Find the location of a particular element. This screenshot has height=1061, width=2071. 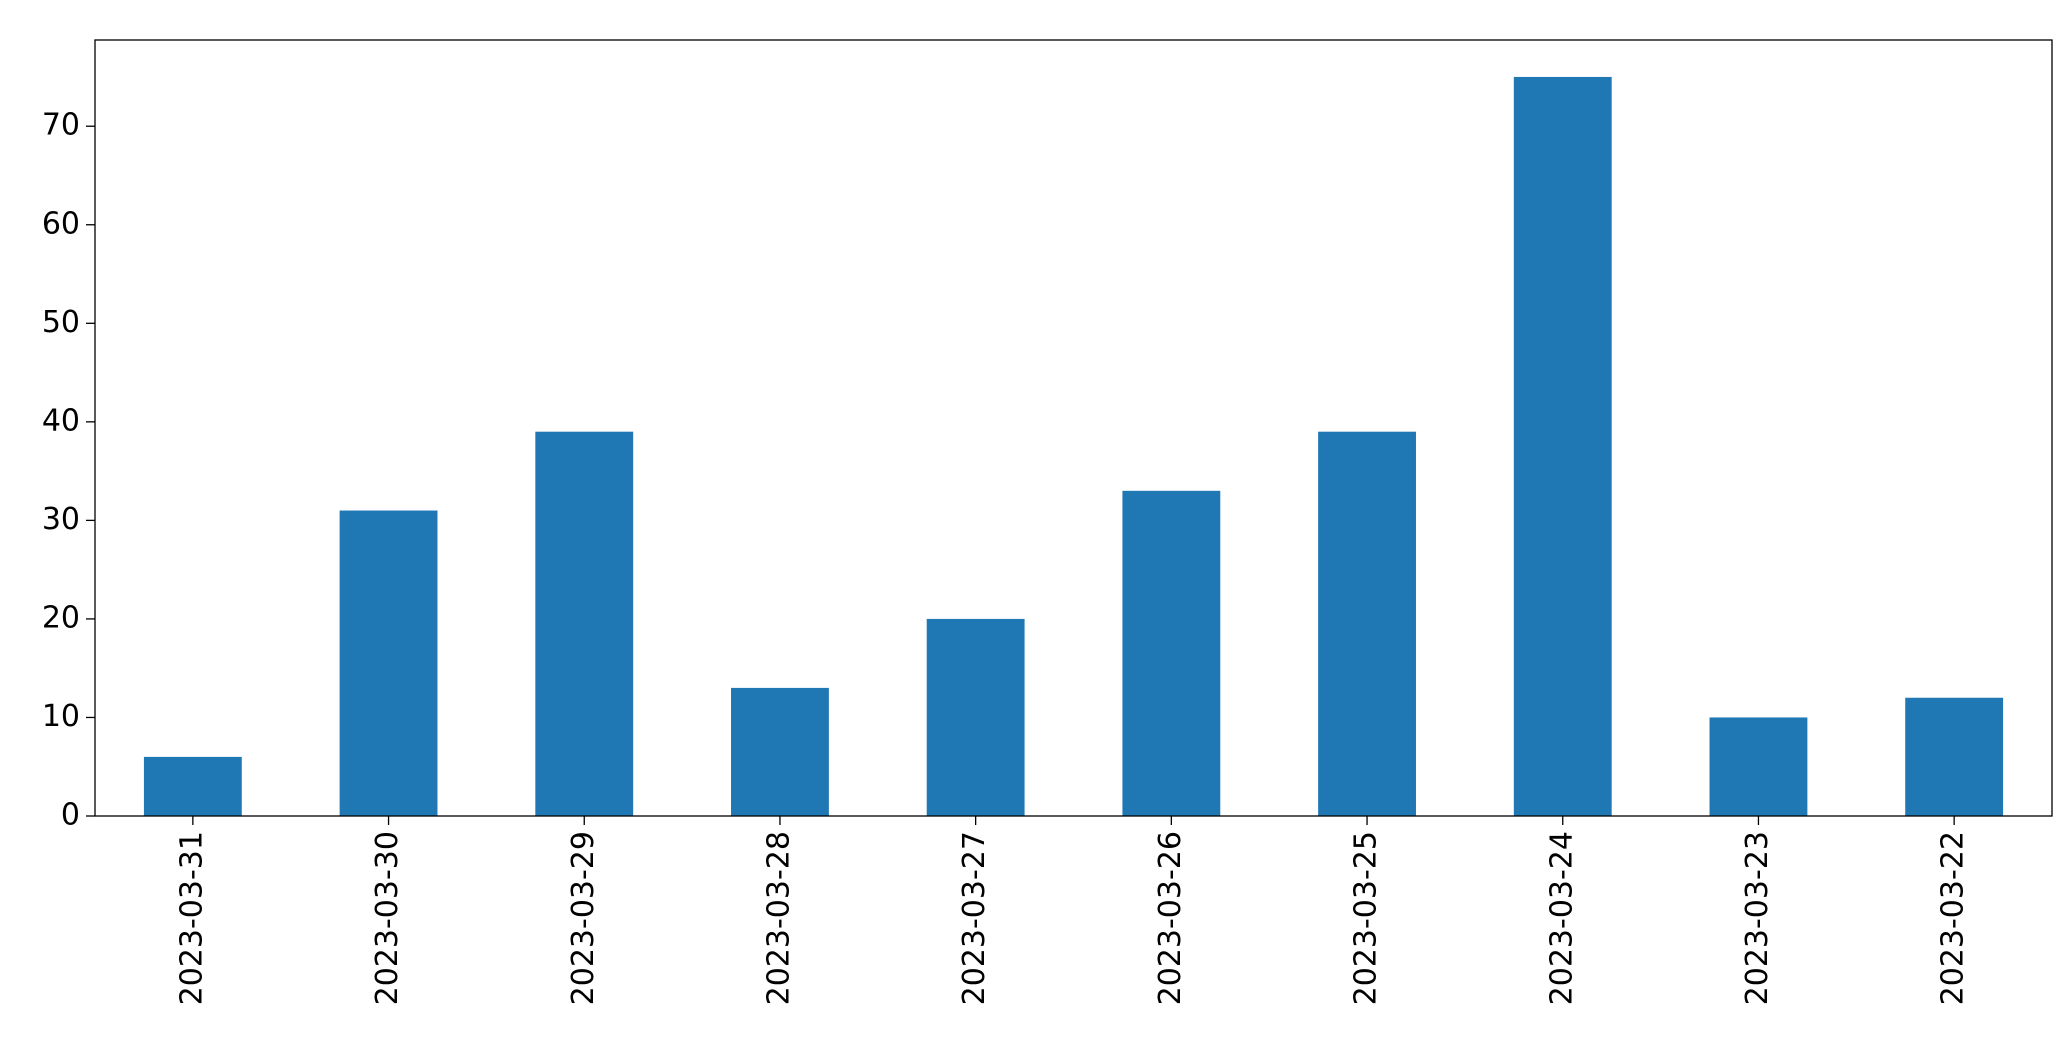

y-tick-label: 0 is located at coordinates (70, 815).